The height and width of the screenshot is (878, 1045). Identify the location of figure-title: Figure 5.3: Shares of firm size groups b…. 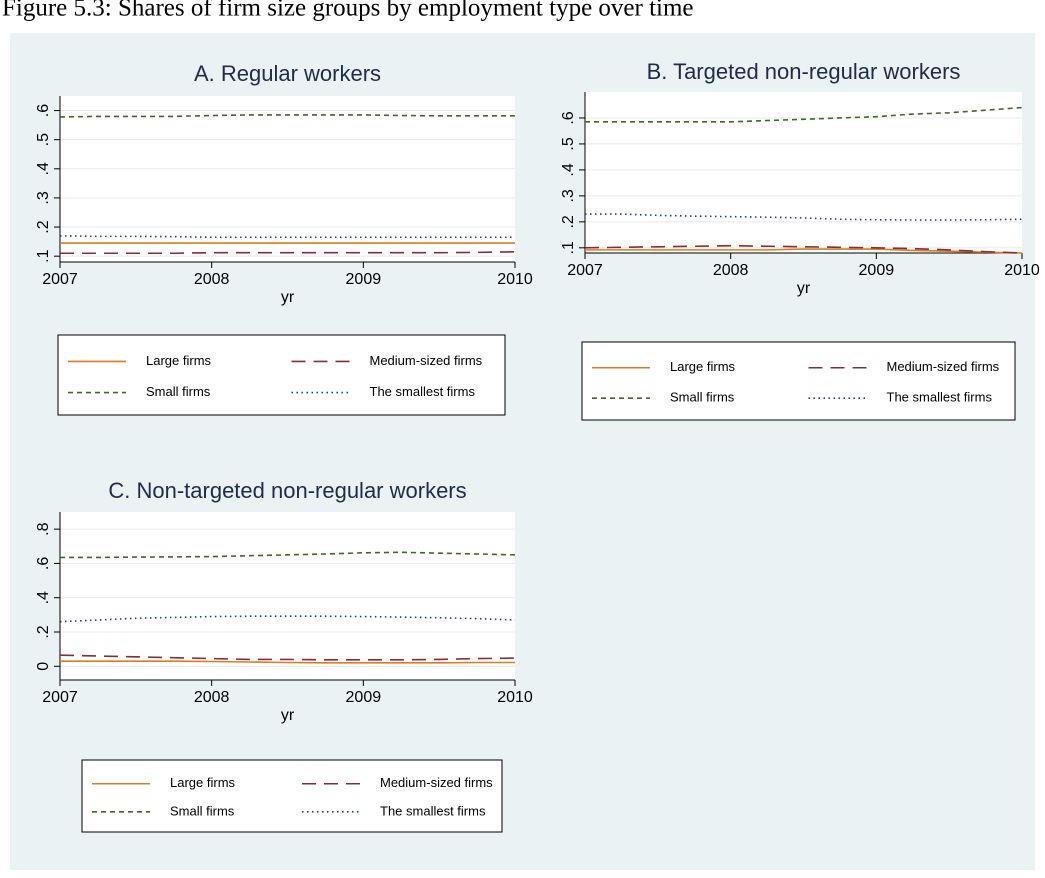
(348, 11).